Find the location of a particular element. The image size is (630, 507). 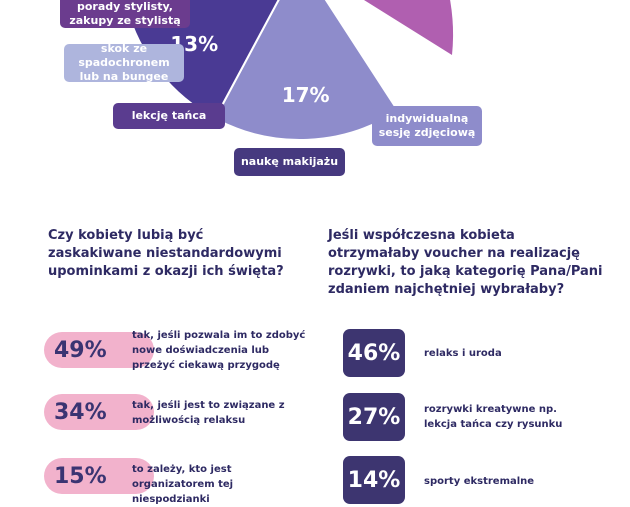

right-row-value: 27% is located at coordinates (374, 417).